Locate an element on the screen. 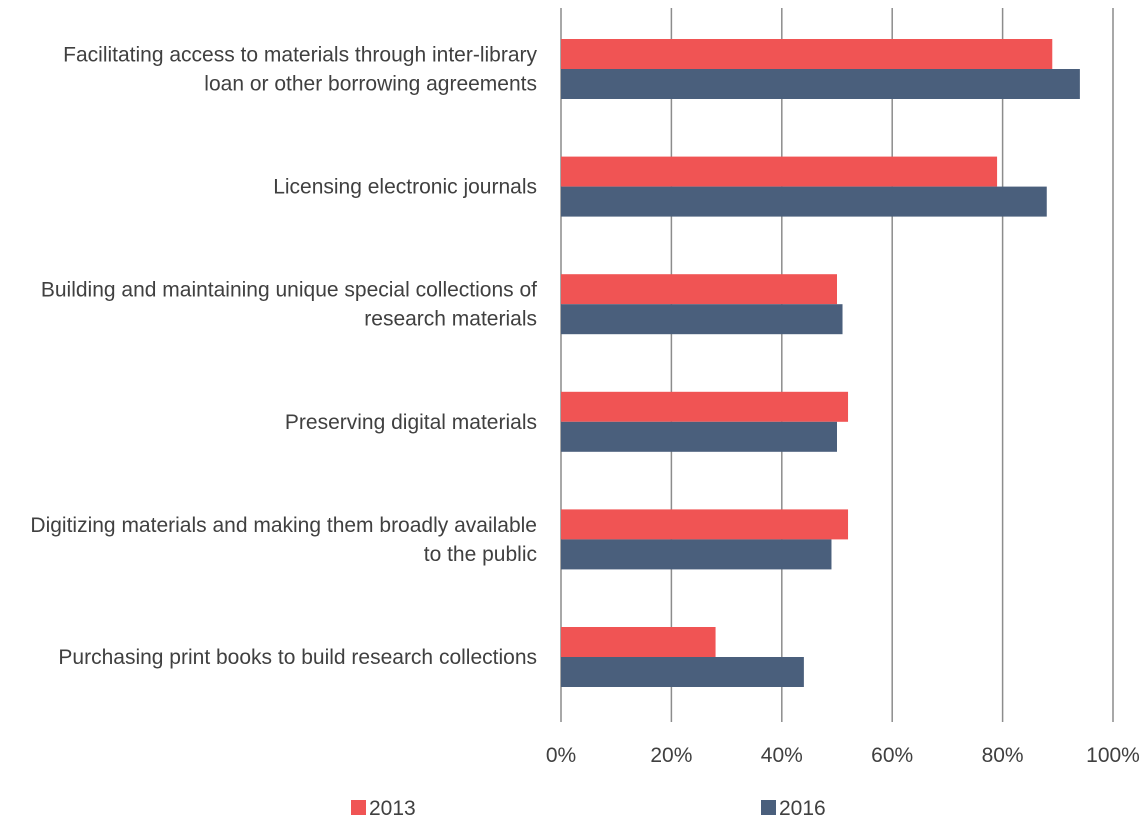  legend: 2013 2016 is located at coordinates (588, 808).